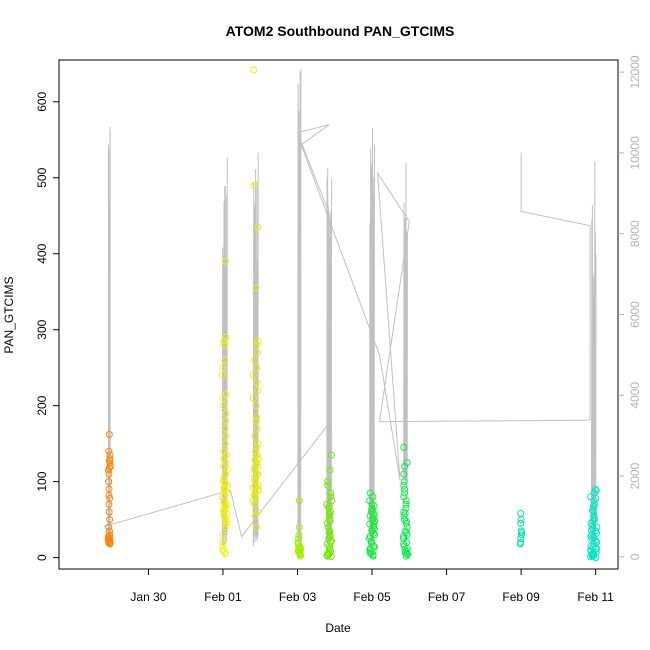 This screenshot has height=650, width=650. Describe the element at coordinates (42, 329) in the screenshot. I see `y-tick-label: 300` at that location.